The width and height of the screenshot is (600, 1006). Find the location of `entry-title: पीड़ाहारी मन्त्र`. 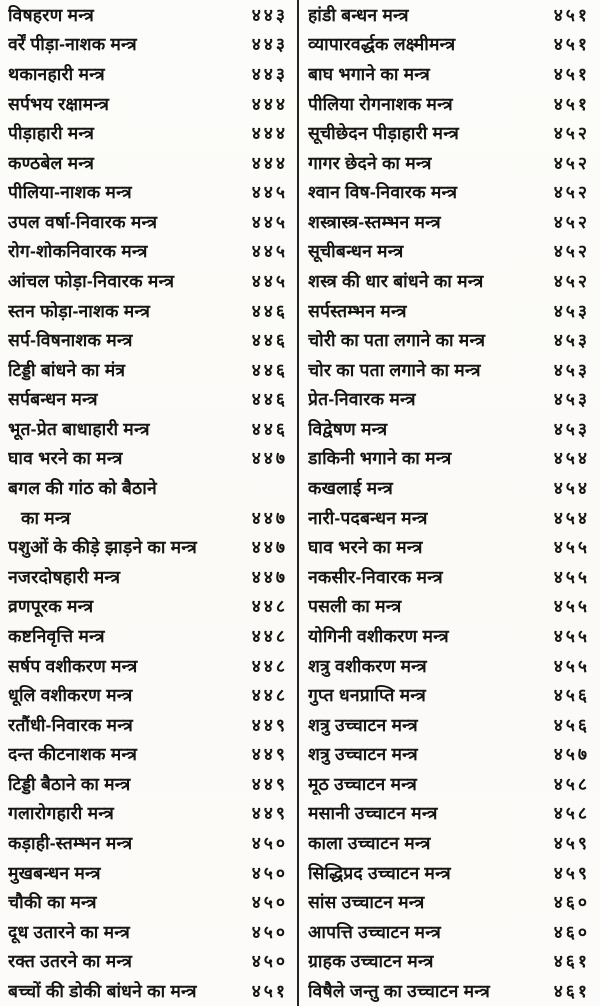

entry-title: पीड़ाहारी मन्त्र is located at coordinates (51, 133).